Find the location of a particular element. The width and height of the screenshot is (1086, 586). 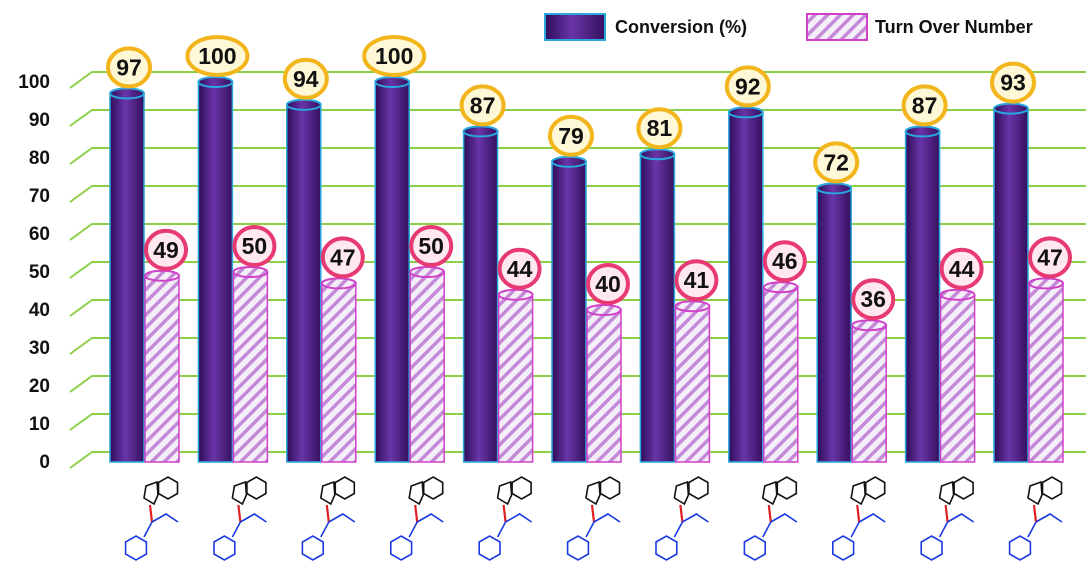

conversion-value: 94 is located at coordinates (306, 79).